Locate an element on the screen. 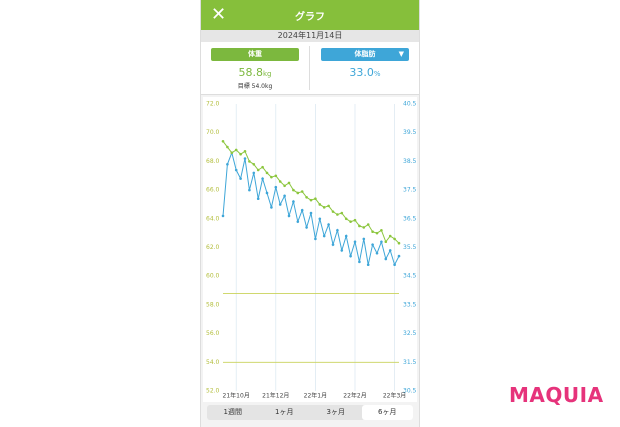 This screenshot has height=427, width=620. fat-unit: % is located at coordinates (377, 74).